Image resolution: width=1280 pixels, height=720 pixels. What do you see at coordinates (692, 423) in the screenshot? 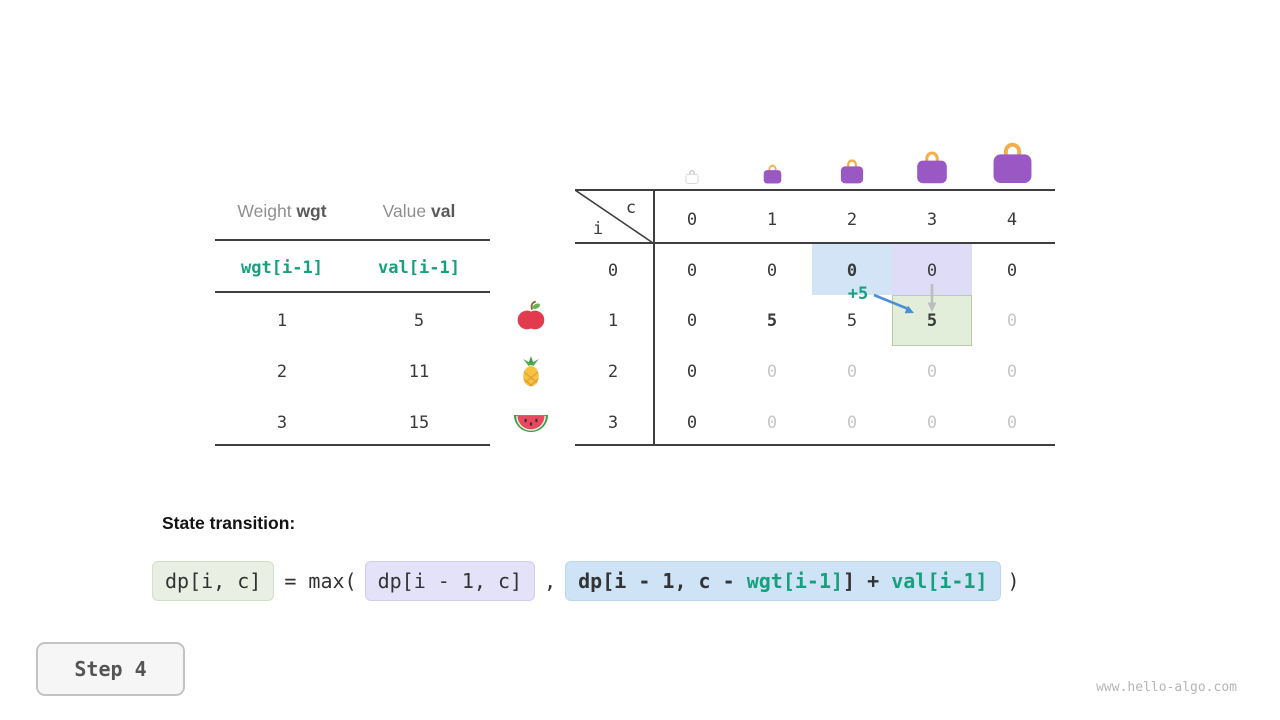
I see `dp-cell-3-0: 0` at bounding box center [692, 423].